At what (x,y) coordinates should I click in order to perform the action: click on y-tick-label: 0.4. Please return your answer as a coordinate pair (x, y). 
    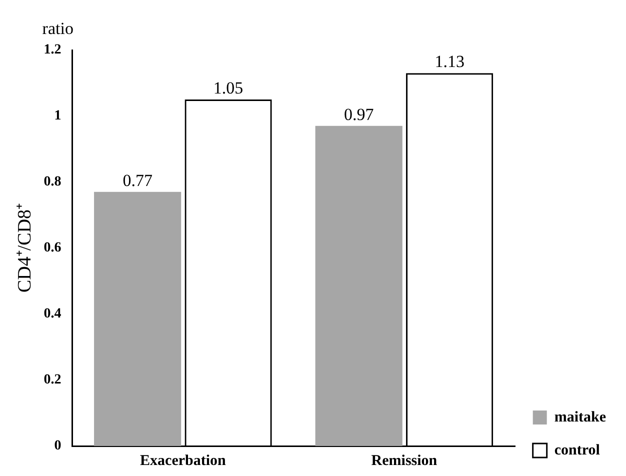
    Looking at the image, I should click on (53, 314).